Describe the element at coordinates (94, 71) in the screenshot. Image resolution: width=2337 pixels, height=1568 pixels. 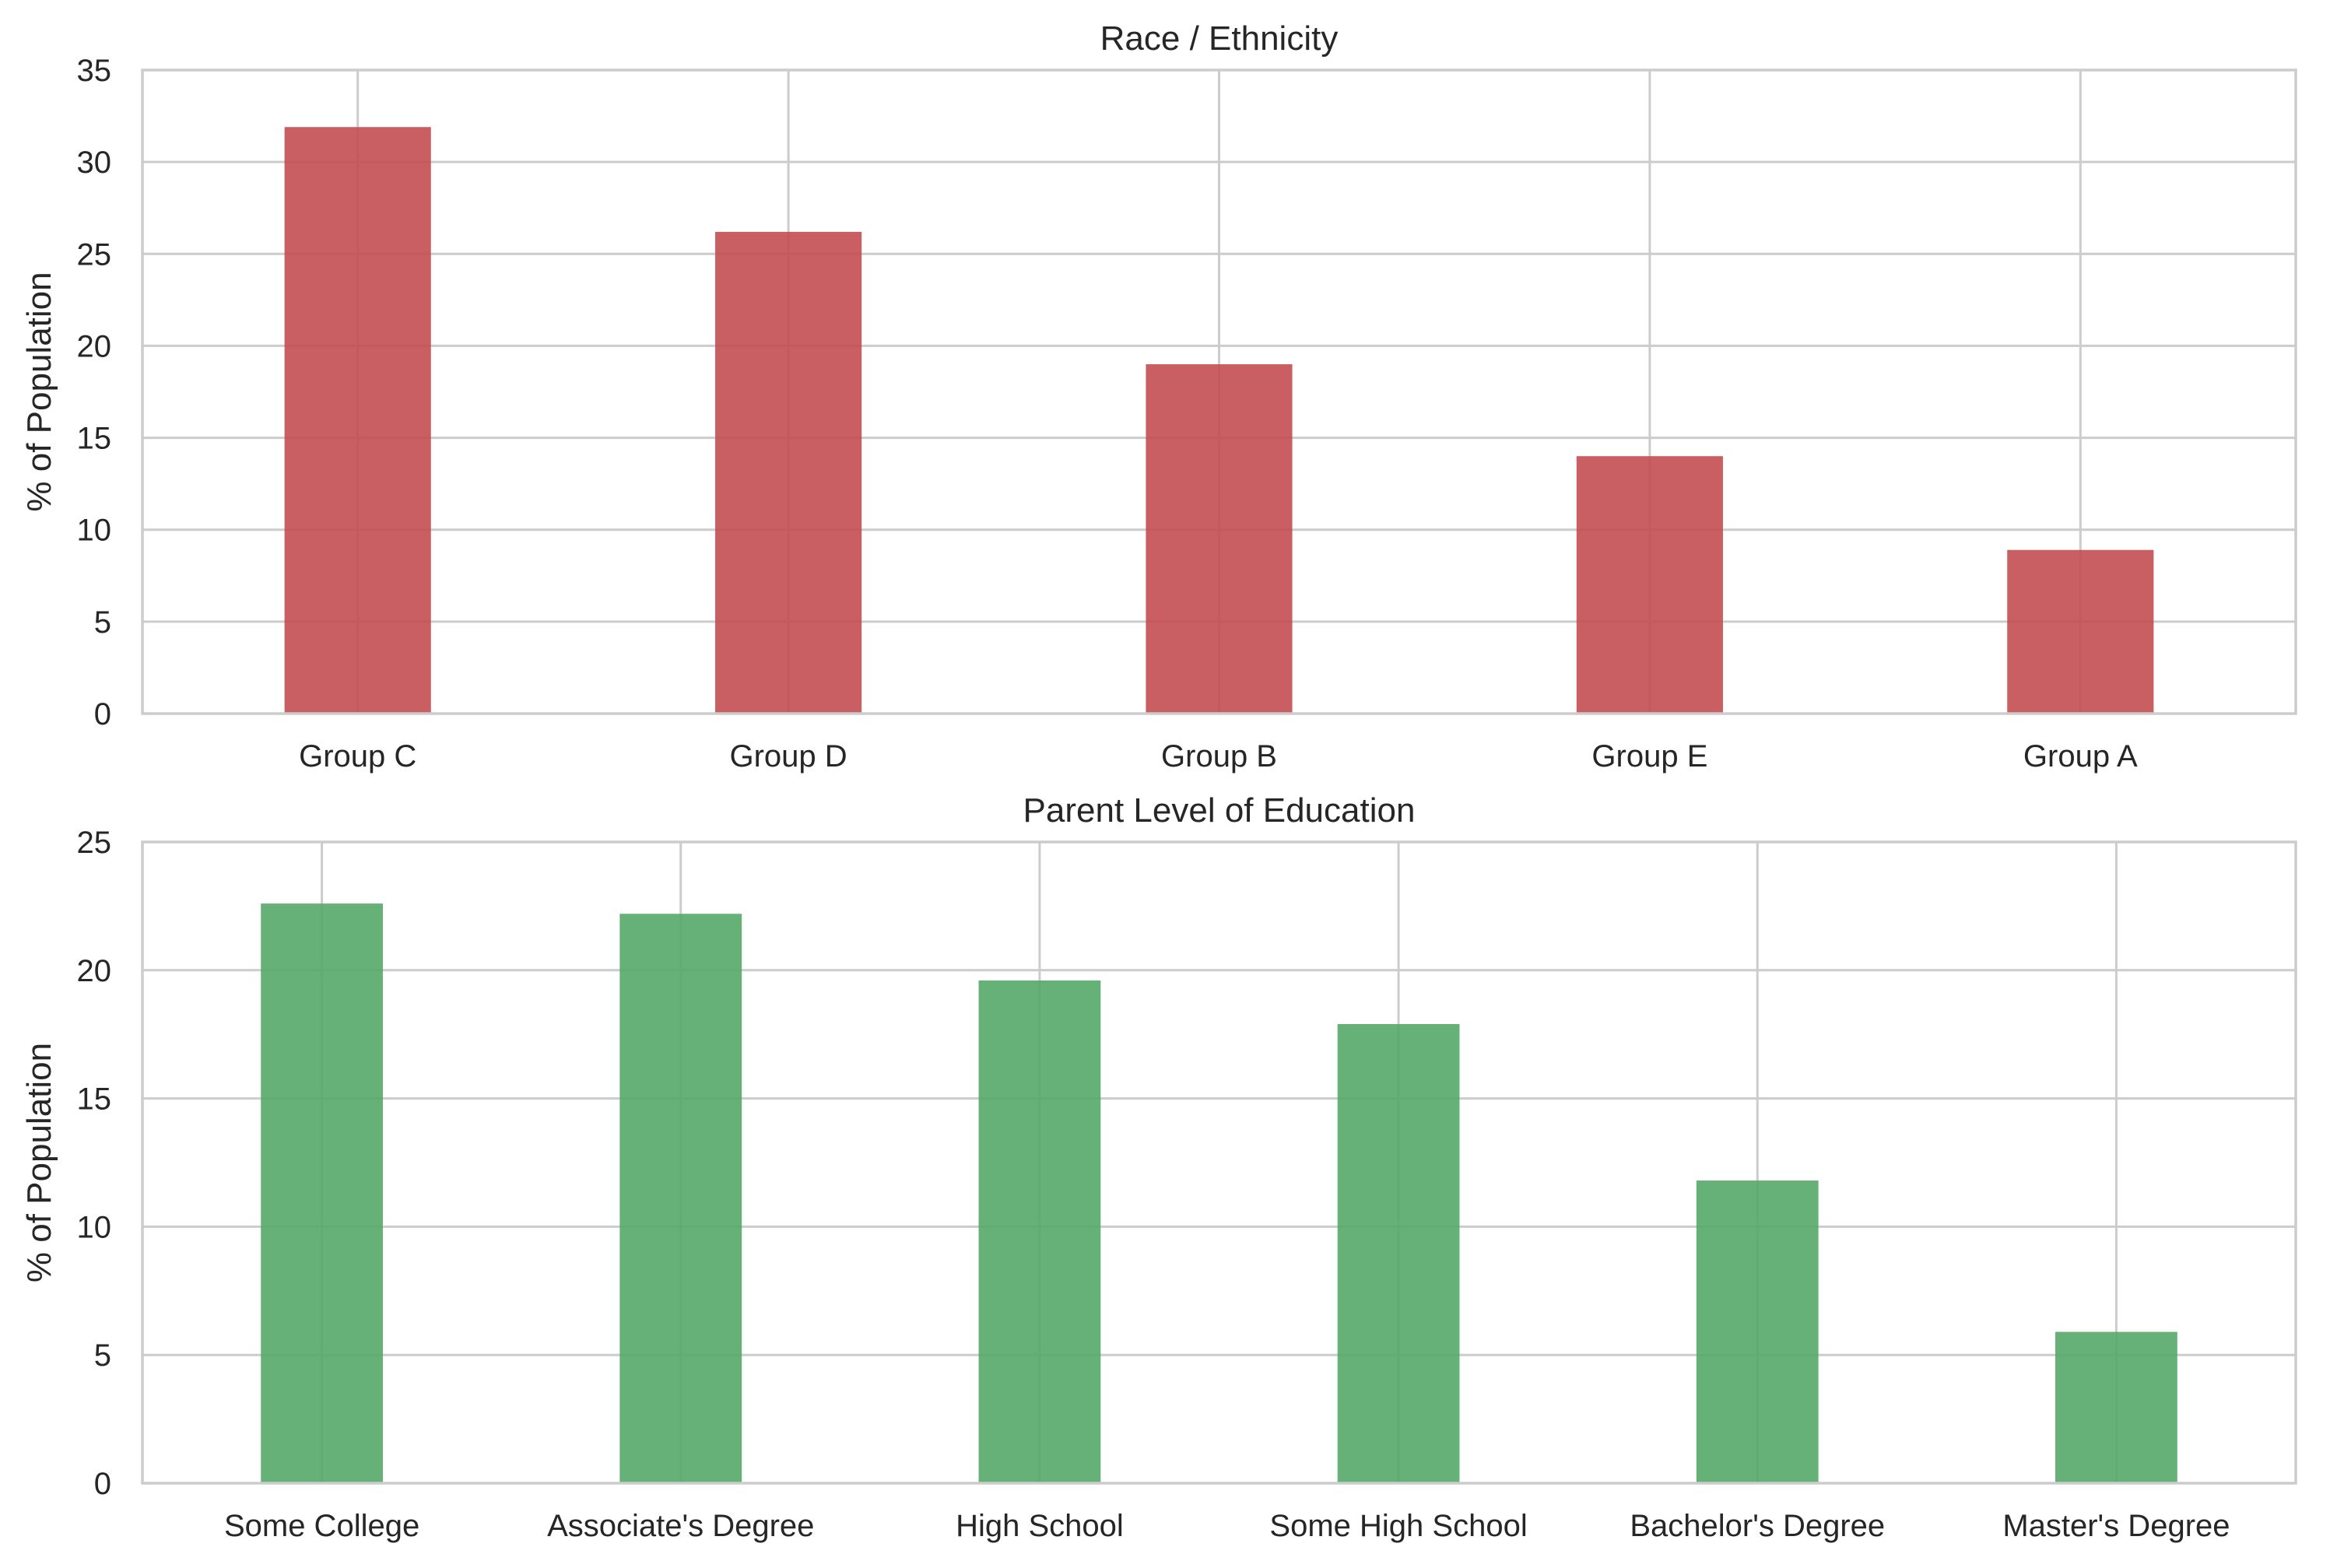
I see `y-tick-label: 35` at that location.